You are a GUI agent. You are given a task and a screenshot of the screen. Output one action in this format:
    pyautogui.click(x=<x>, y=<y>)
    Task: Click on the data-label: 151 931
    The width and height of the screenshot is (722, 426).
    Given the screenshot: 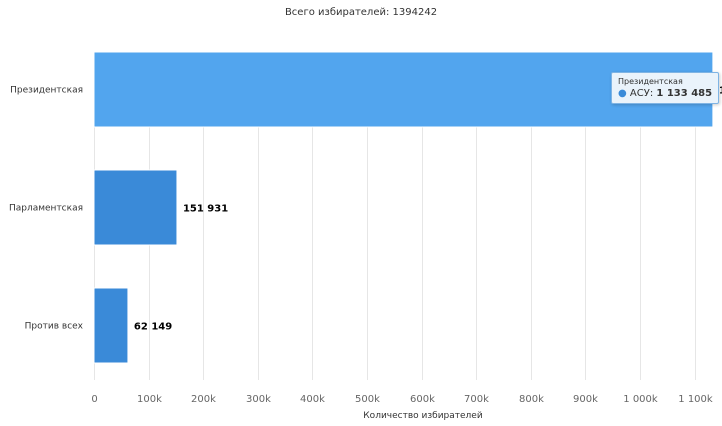 What is the action you would take?
    pyautogui.click(x=205, y=209)
    